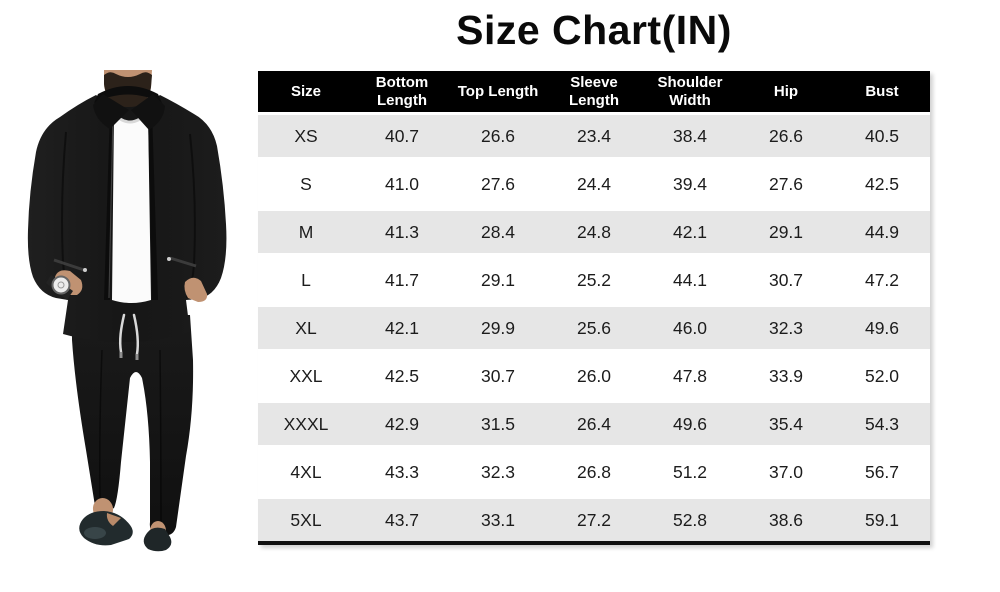 This screenshot has height=592, width=1000. Describe the element at coordinates (113, 519) in the screenshot. I see `left-shoe-instep` at that location.